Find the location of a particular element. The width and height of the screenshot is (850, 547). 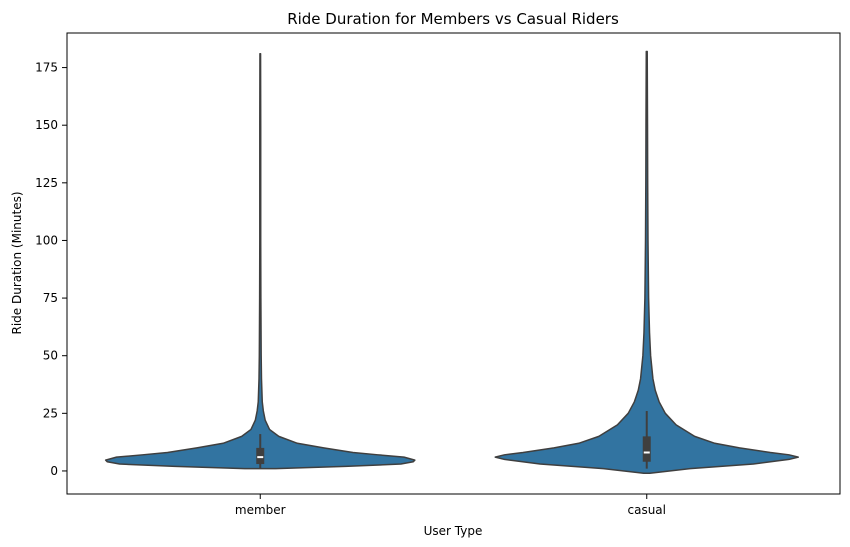

y-tick-label: 175 is located at coordinates (46, 68).